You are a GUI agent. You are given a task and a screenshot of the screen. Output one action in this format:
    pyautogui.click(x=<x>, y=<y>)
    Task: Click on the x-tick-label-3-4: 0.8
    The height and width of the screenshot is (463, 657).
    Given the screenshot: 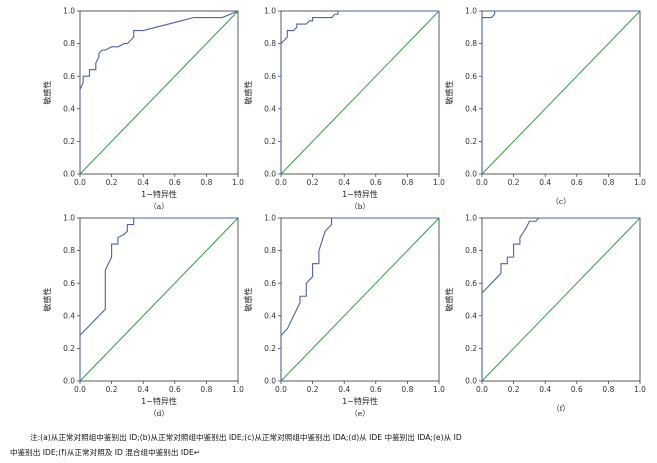 What is the action you would take?
    pyautogui.click(x=206, y=389)
    